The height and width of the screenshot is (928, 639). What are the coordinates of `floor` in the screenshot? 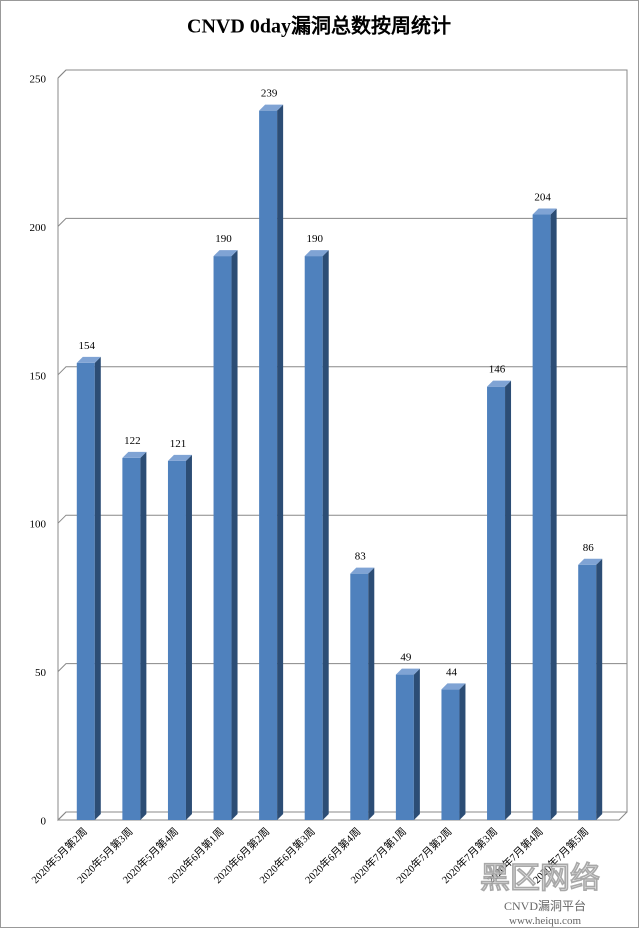 It's located at (343, 816).